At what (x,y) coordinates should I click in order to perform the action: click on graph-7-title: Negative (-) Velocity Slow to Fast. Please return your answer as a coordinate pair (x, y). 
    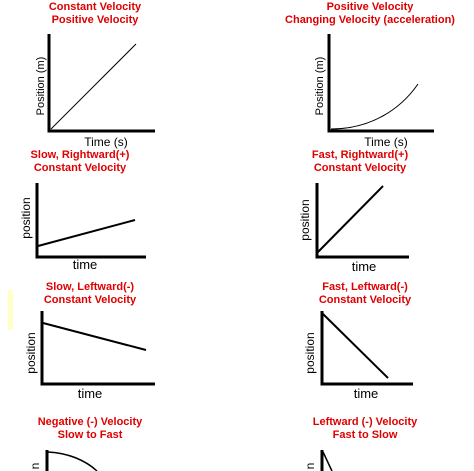
    Looking at the image, I should click on (90, 429).